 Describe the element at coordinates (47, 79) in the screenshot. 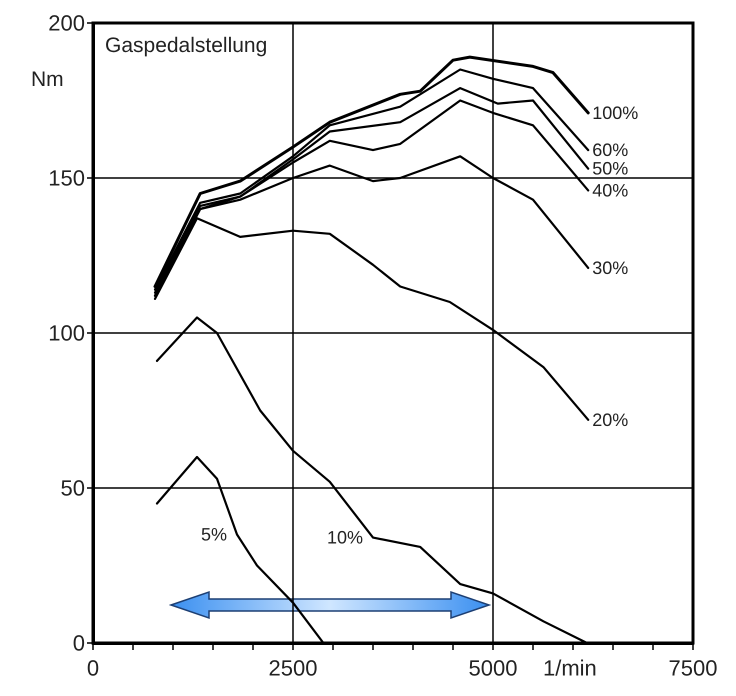

I see `y-axis-title: Nm` at that location.